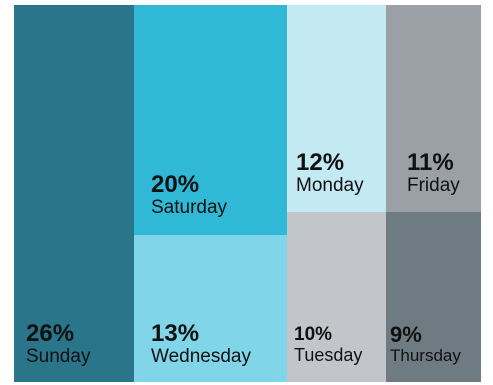  Describe the element at coordinates (50, 333) in the screenshot. I see `tile-sunday-percent: 26%` at that location.